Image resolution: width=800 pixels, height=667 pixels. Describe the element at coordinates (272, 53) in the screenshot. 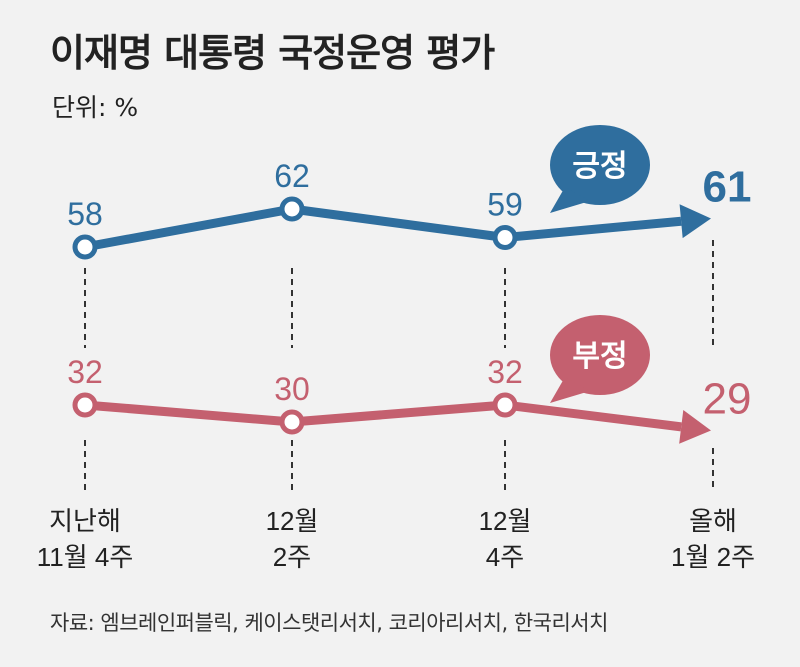

I see `chart-title: 이재명 대통령 국정운영 평가` at that location.